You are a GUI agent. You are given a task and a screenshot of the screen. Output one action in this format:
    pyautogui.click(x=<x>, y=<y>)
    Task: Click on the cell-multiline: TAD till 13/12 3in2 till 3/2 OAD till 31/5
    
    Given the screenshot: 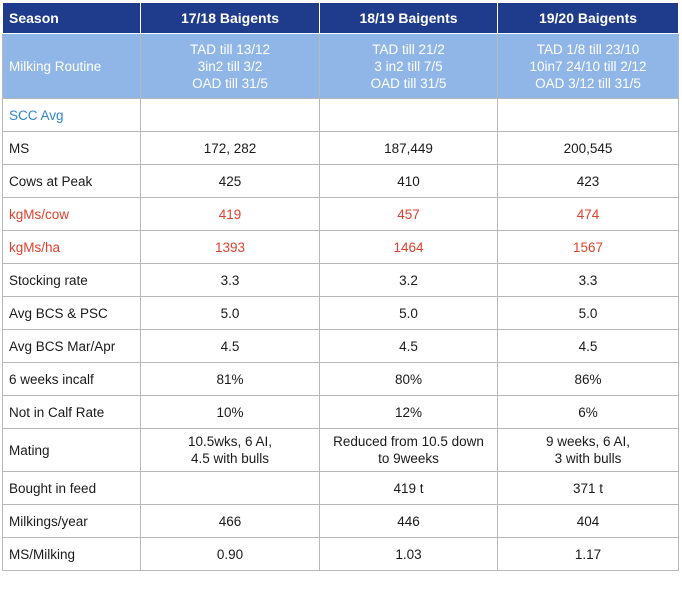 What is the action you would take?
    pyautogui.click(x=230, y=66)
    